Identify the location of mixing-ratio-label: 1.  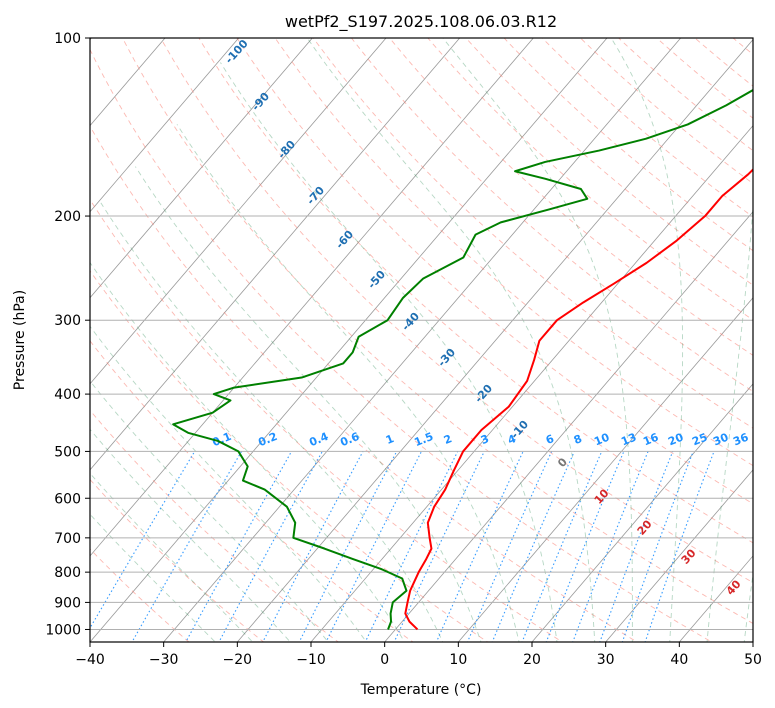
(390, 439).